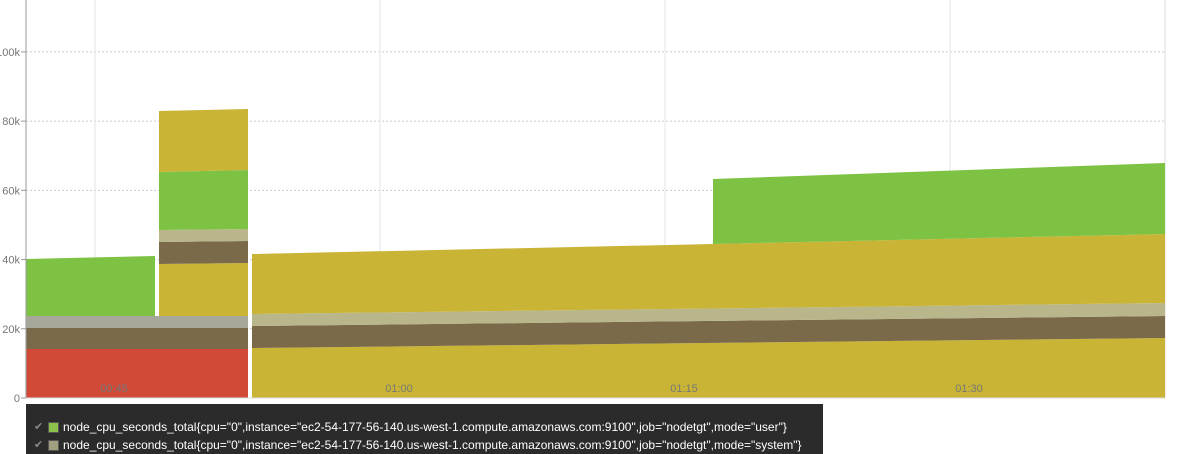 The image size is (1202, 454). Describe the element at coordinates (708, 368) in the screenshot. I see `area-seg2-olive-bottom` at that location.